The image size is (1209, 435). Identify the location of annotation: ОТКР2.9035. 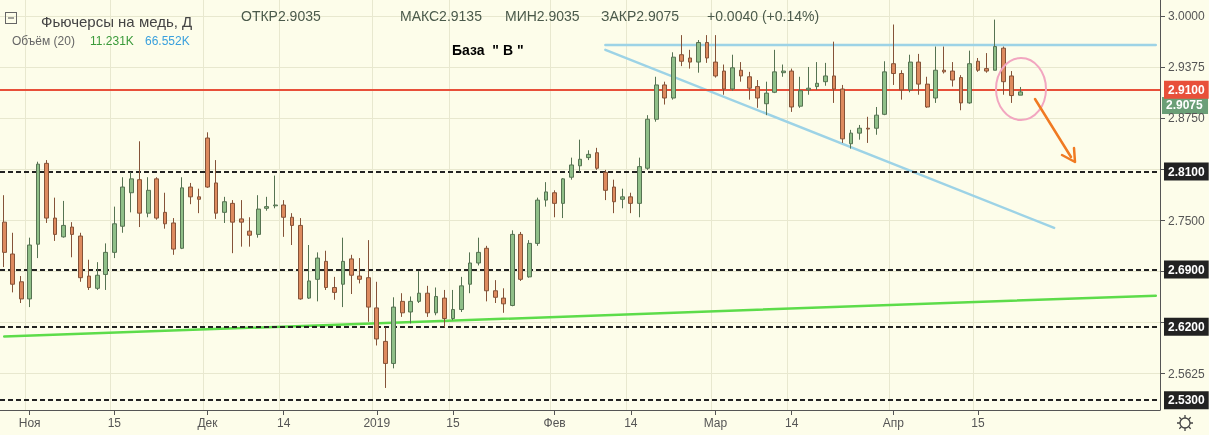
(281, 16).